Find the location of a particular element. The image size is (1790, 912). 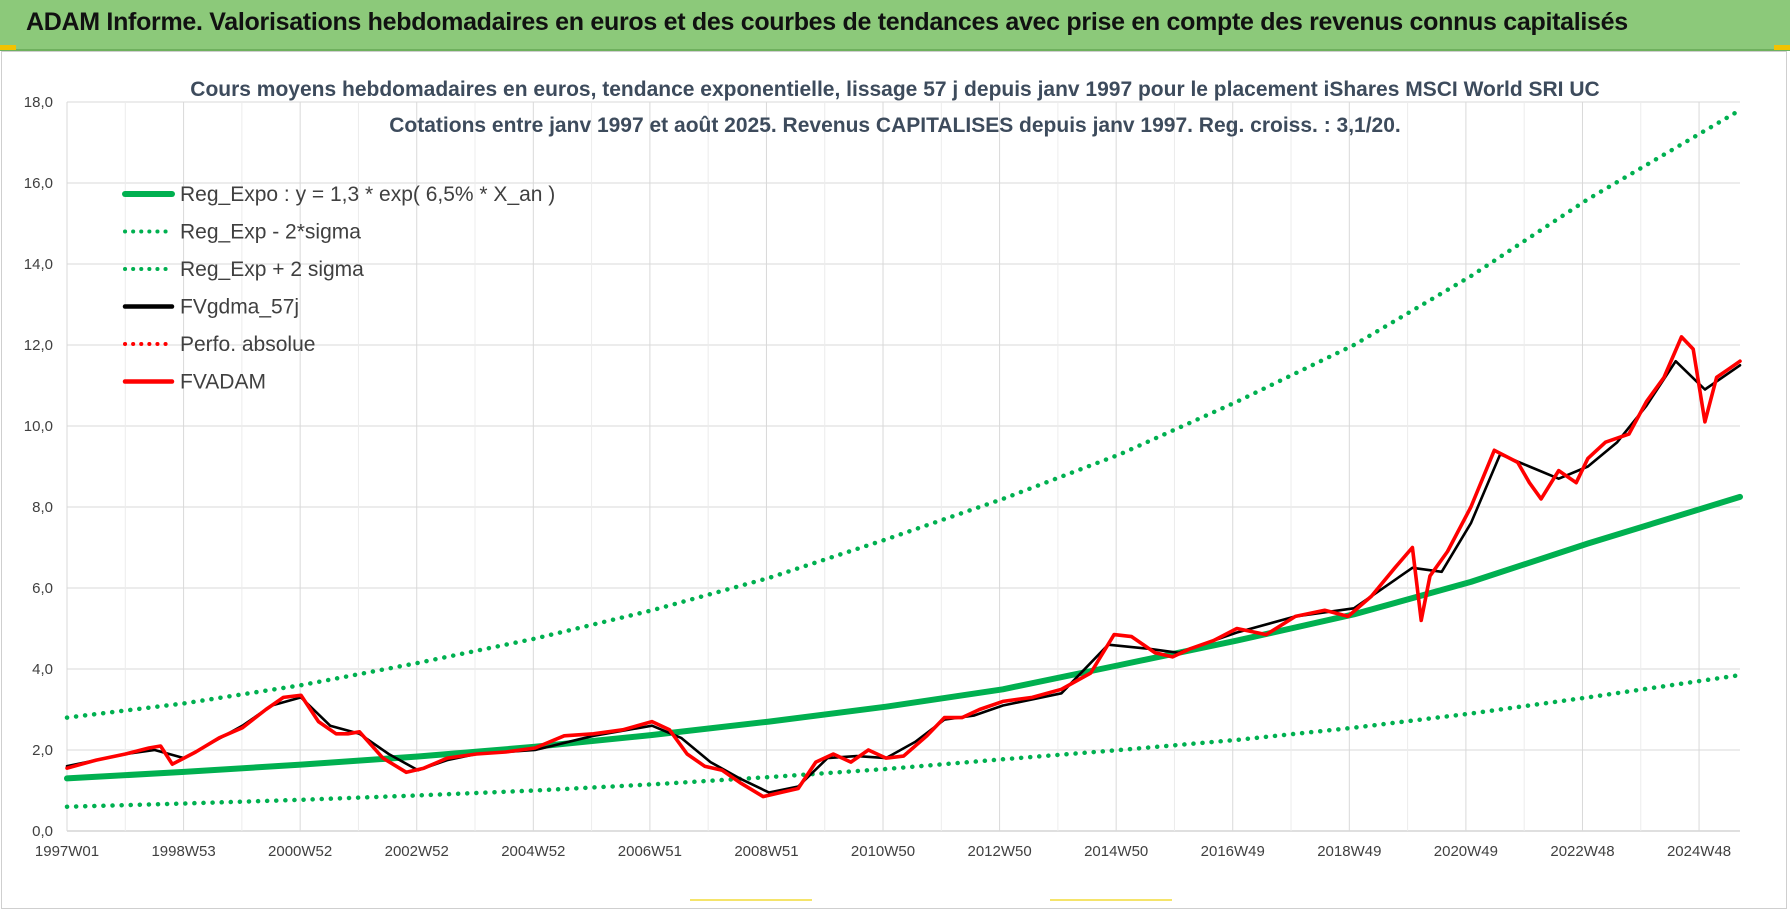

legend-label: Reg_Exp + 2 sigma is located at coordinates (272, 269).